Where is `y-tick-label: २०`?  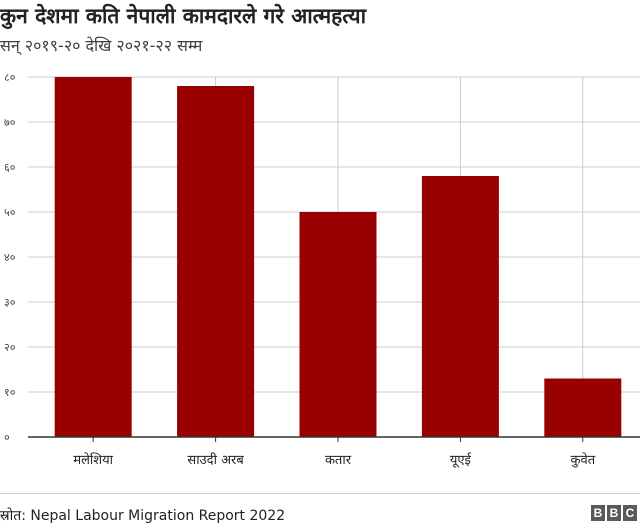 y-tick-label: २० is located at coordinates (10, 347).